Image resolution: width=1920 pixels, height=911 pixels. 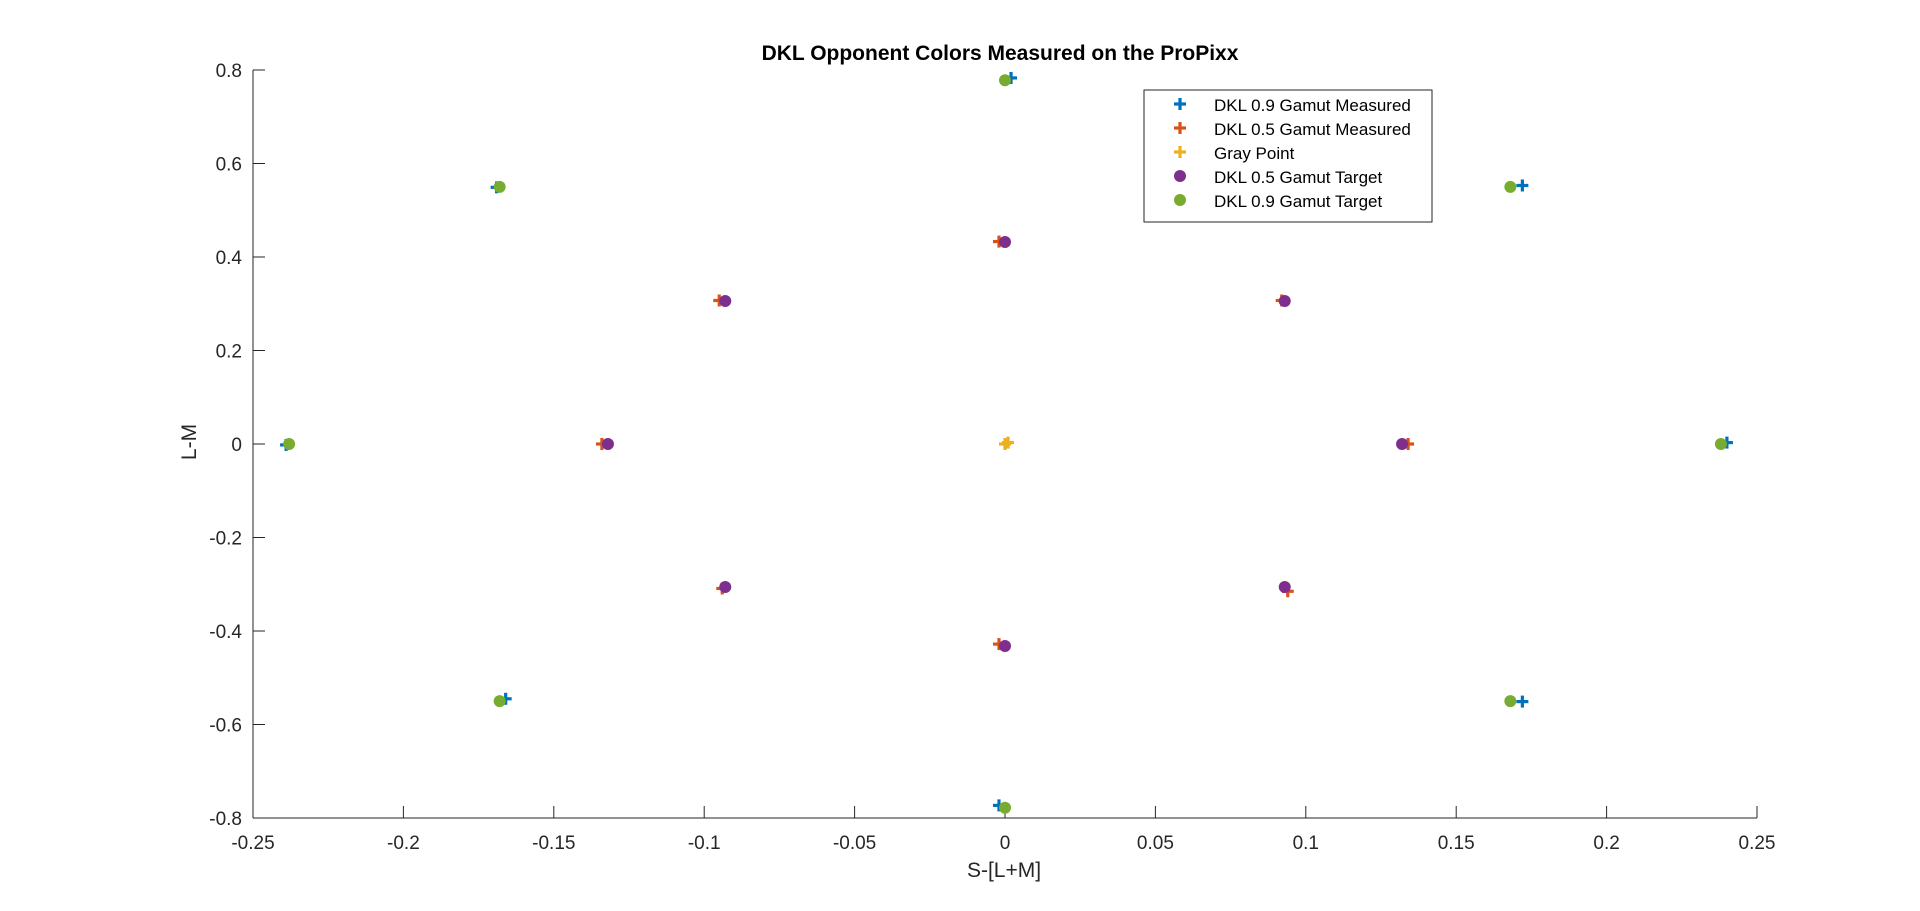 What do you see at coordinates (1456, 843) in the screenshot?
I see `x-tick-label: 0.15` at bounding box center [1456, 843].